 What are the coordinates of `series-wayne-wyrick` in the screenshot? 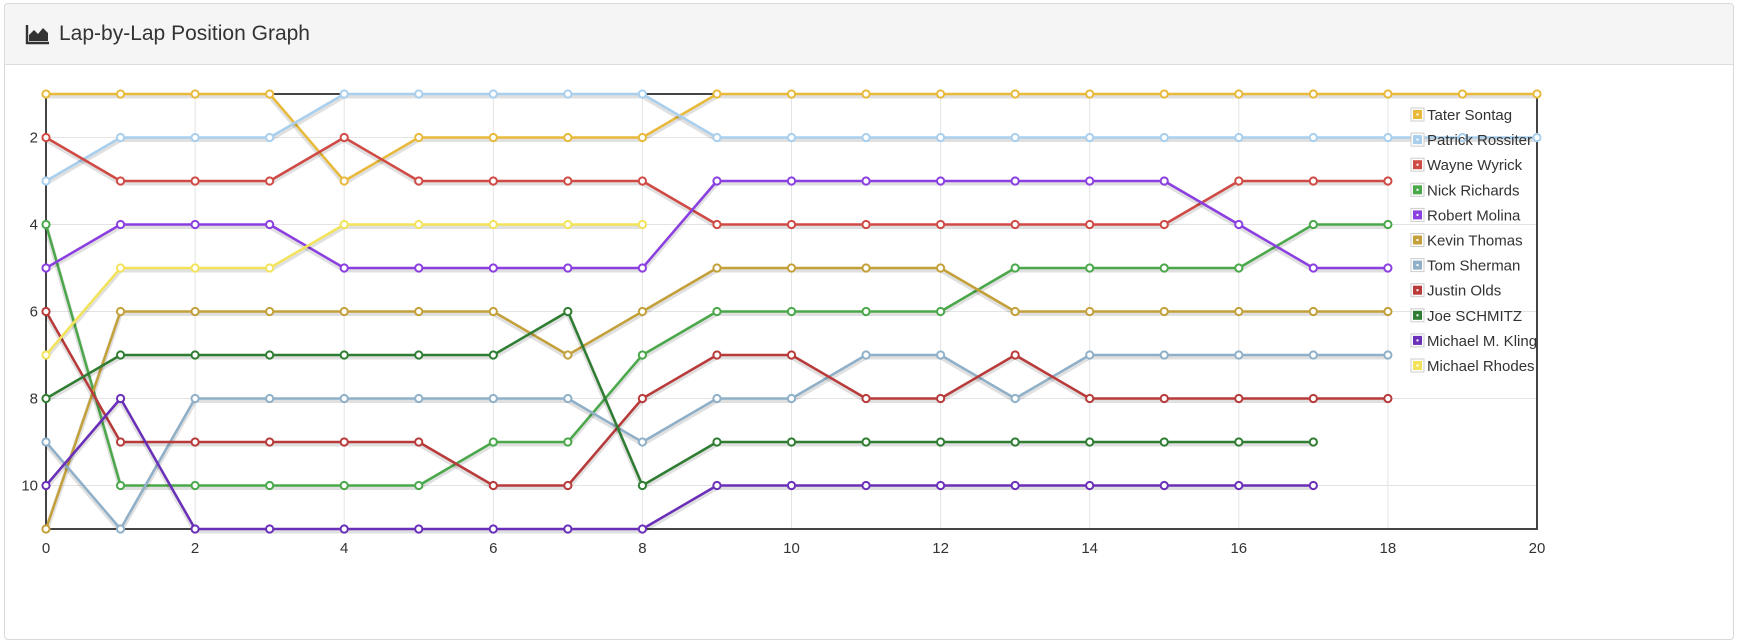 It's located at (717, 181).